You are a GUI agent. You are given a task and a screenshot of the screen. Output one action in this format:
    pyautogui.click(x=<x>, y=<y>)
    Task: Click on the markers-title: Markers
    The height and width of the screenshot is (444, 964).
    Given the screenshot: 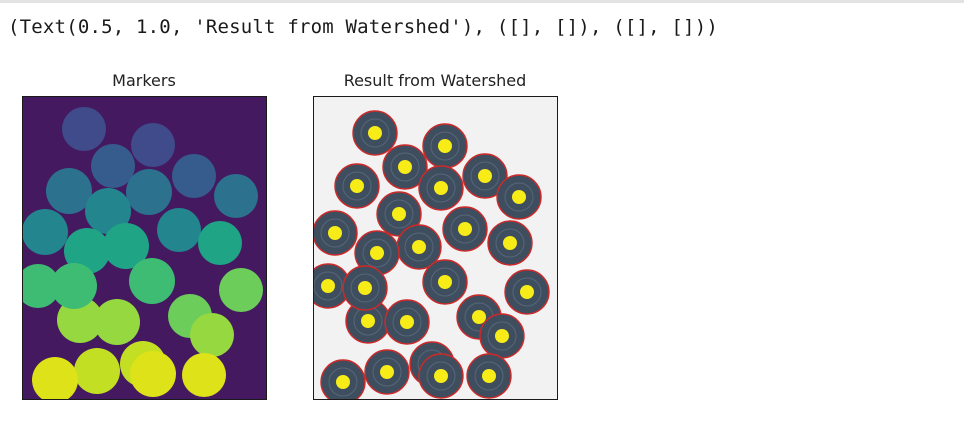 What is the action you would take?
    pyautogui.click(x=144, y=80)
    